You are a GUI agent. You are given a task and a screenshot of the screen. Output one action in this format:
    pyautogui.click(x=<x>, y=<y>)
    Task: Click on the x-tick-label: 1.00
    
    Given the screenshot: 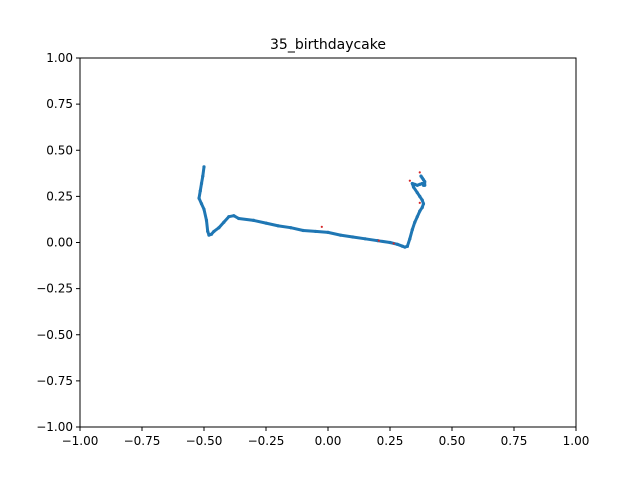 What is the action you would take?
    pyautogui.click(x=576, y=441)
    